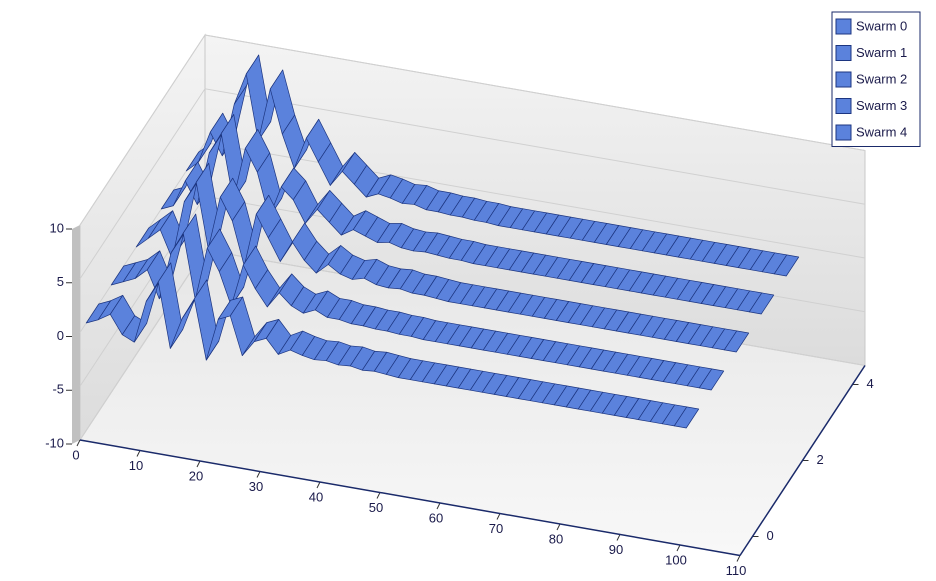 Image resolution: width=936 pixels, height=581 pixels. I want to click on z-tick-label: 4, so click(870, 383).